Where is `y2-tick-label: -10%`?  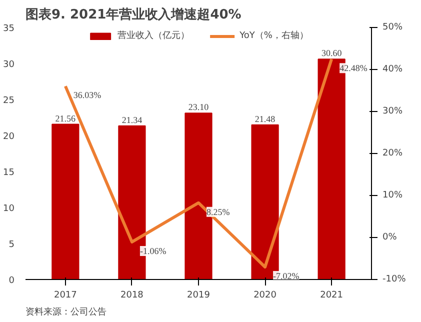 y2-tick-label: -10% is located at coordinates (394, 279).